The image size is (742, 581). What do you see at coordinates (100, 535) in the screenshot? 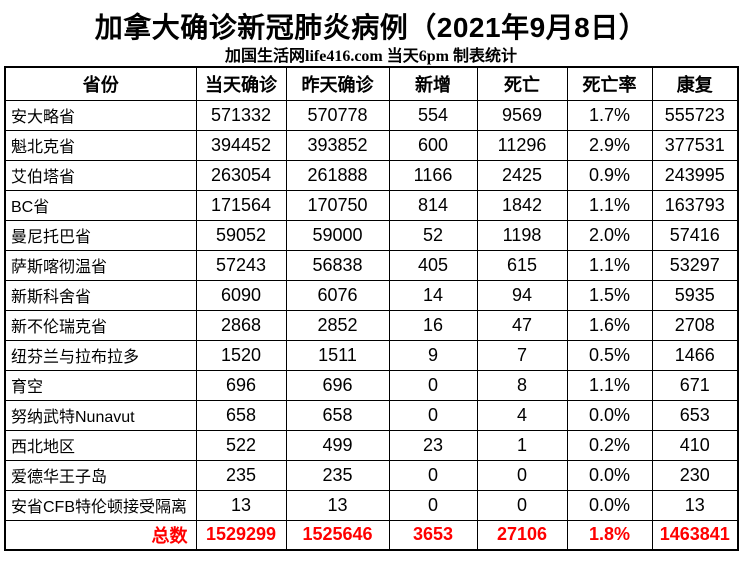
I see `total-label-cell: 总数` at bounding box center [100, 535].